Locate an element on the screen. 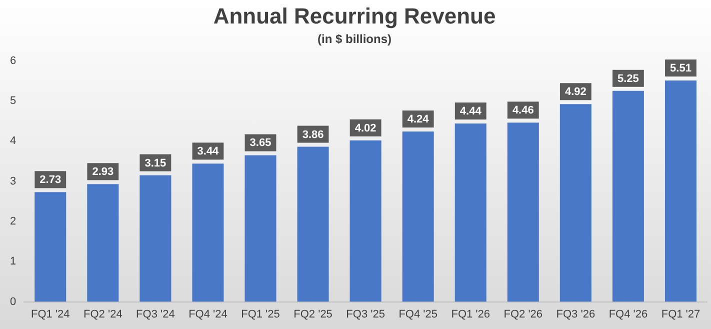  data-label: 5.25 is located at coordinates (628, 78).